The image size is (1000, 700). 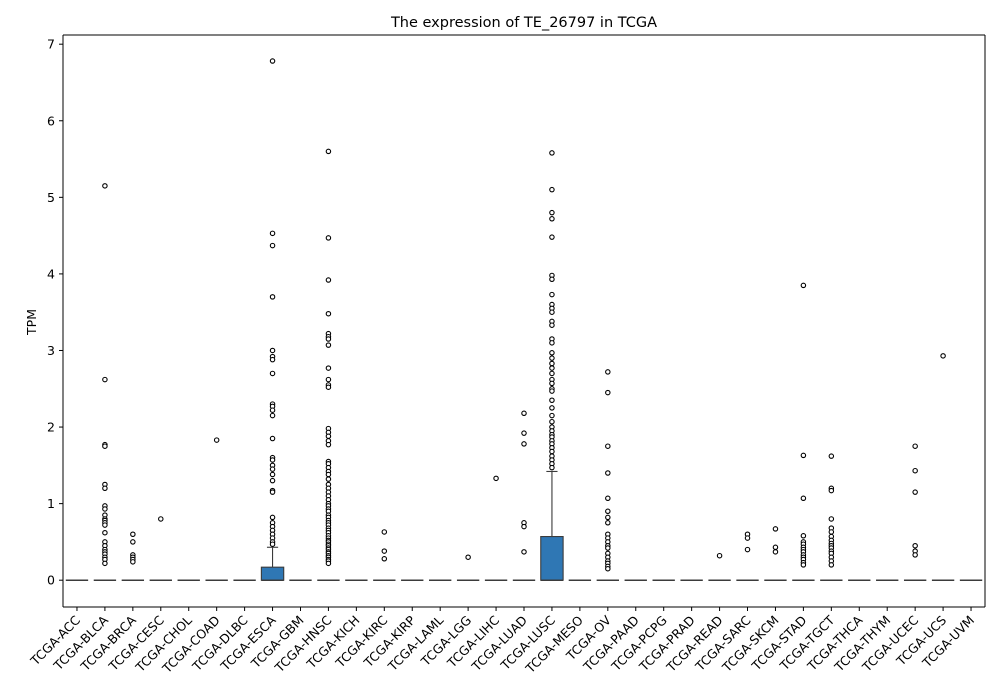 I want to click on y-tick-label: 1, so click(x=51, y=503).